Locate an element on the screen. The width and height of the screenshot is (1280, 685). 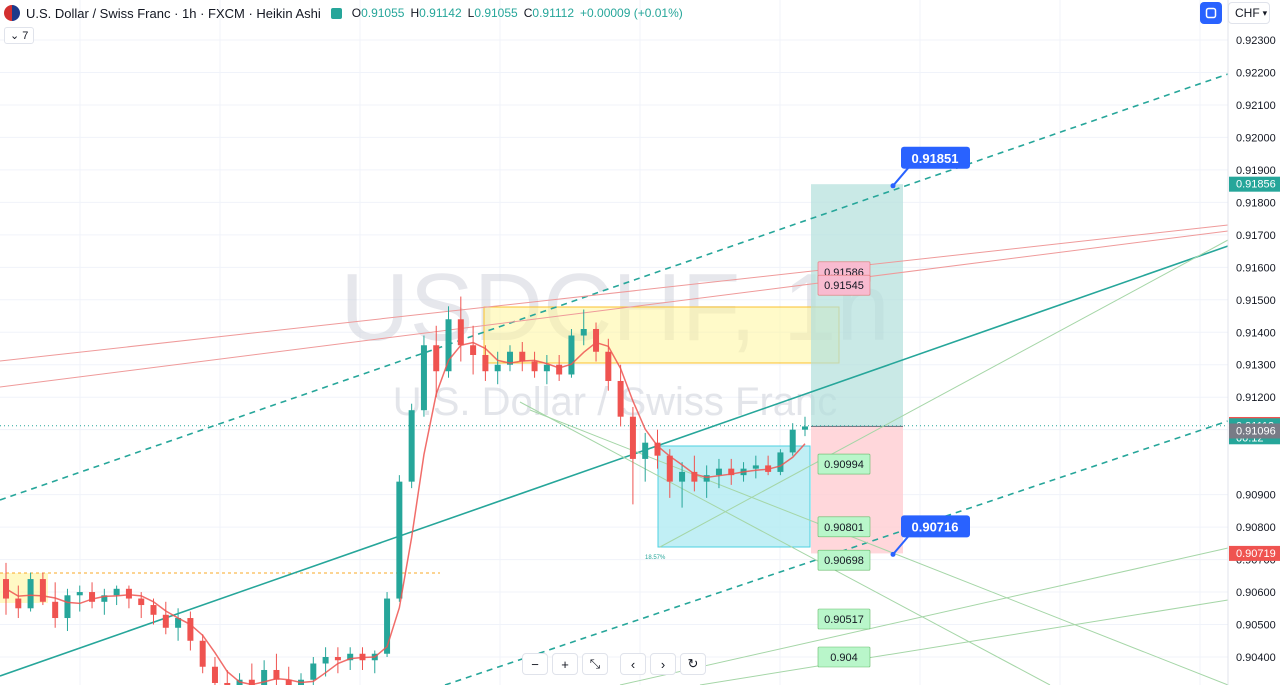
price-axis-tick: 0.92300 is located at coordinates (1256, 41).